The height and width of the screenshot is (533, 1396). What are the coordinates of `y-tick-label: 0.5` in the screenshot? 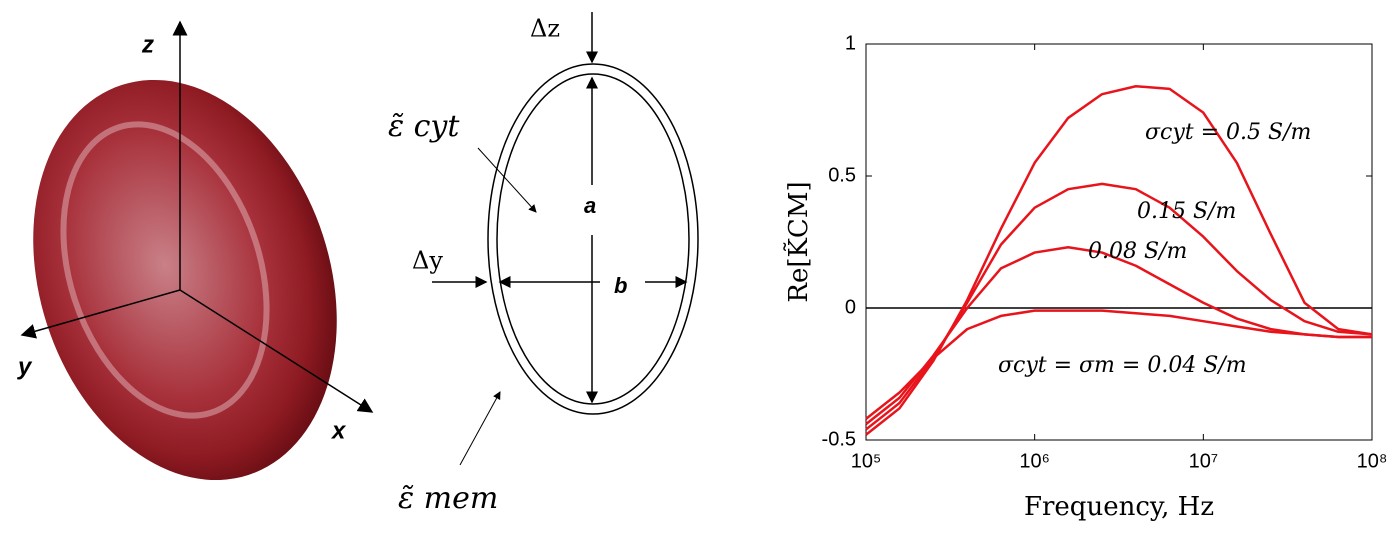 It's located at (842, 175).